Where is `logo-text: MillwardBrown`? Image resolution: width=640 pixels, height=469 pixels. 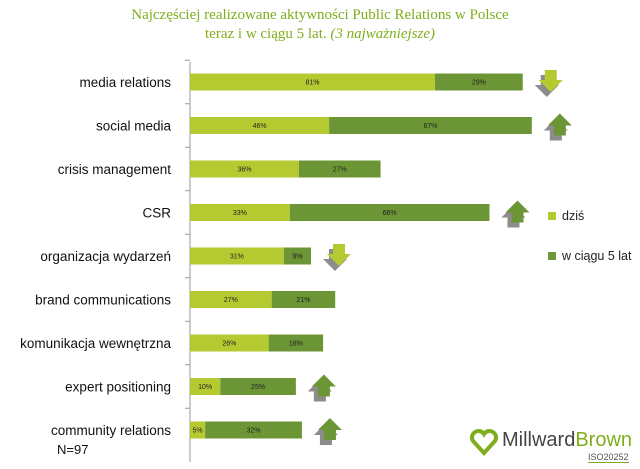
logo-text: MillwardBrown is located at coordinates (567, 440).